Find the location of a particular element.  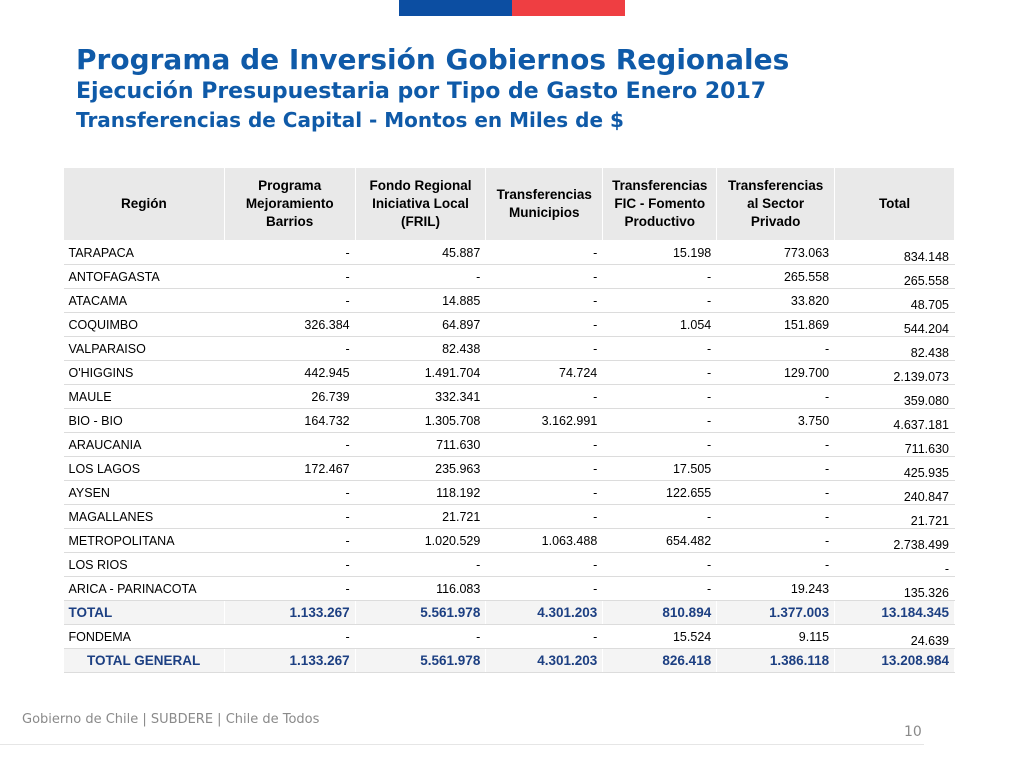

column-header: Programa Mejoramiento Barrios is located at coordinates (289, 204).